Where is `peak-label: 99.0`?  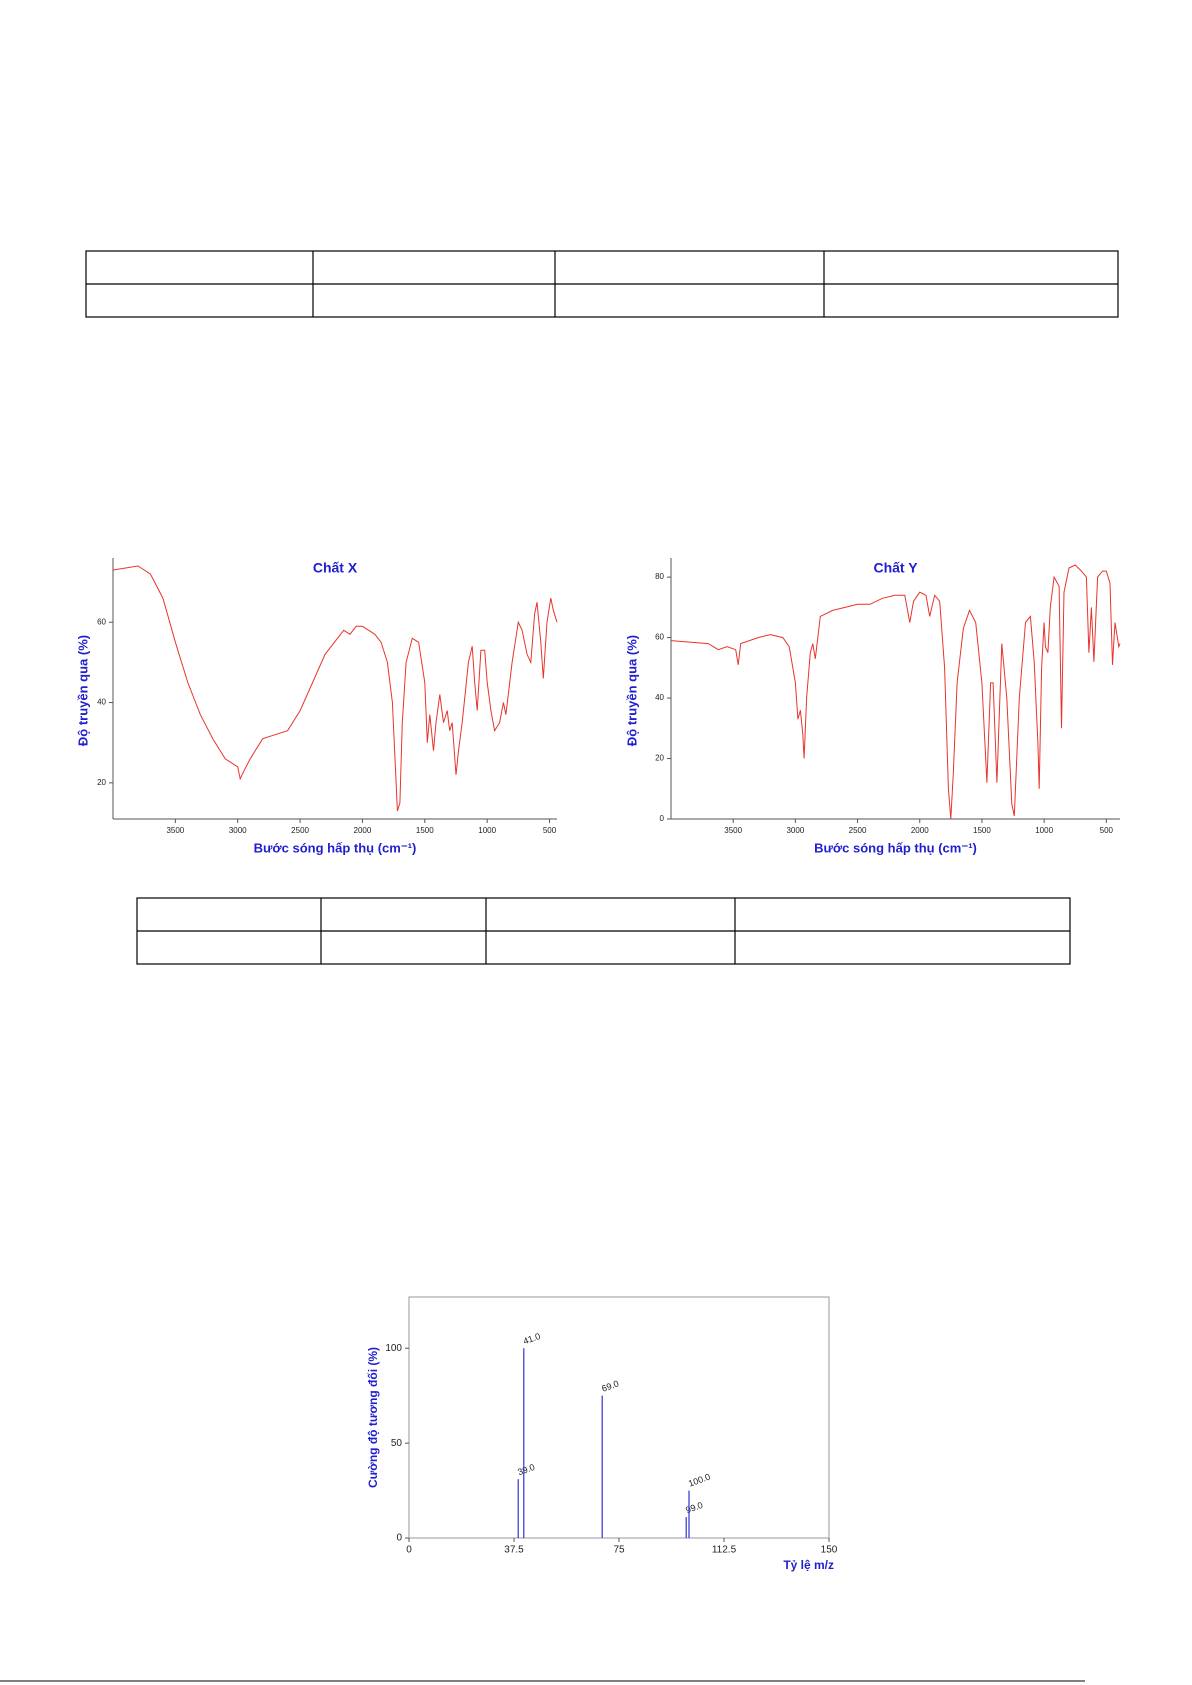 peak-label: 99.0 is located at coordinates (694, 1507).